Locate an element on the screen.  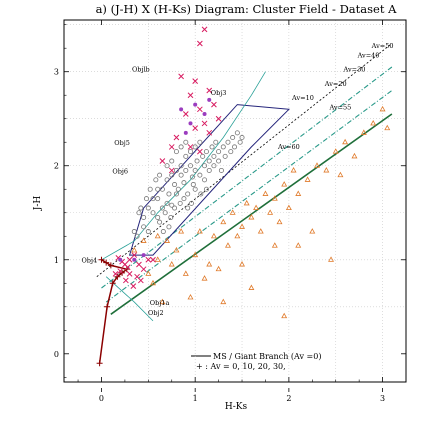
annotation-label: Obj2 is located at coordinates (156, 313).